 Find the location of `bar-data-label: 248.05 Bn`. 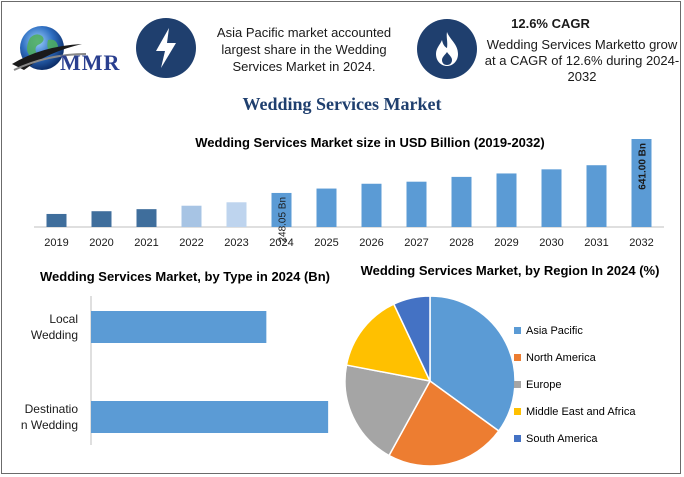

bar-data-label: 248.05 Bn is located at coordinates (283, 220).